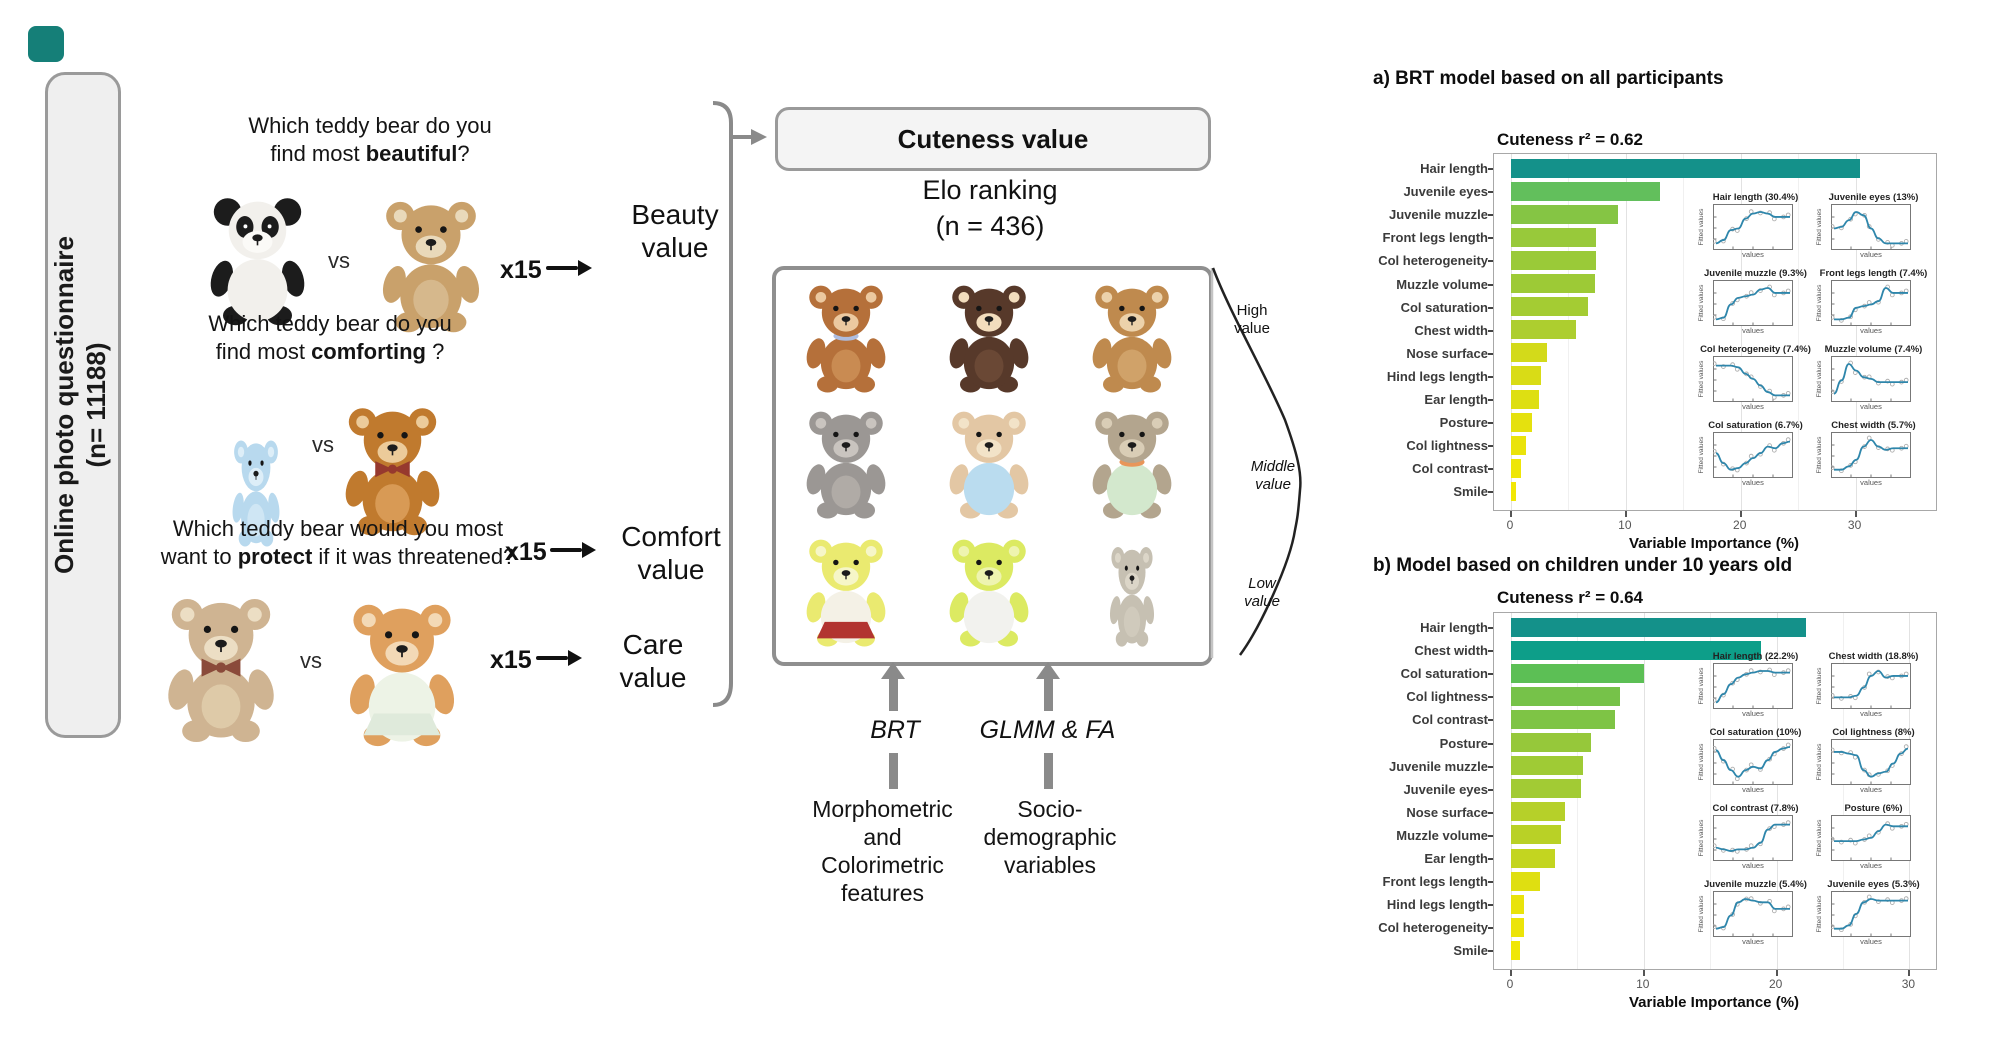 The image size is (2000, 1049). Describe the element at coordinates (1570, 597) in the screenshot. I see `chart-subtitle: Cuteness r² = 0.64` at that location.